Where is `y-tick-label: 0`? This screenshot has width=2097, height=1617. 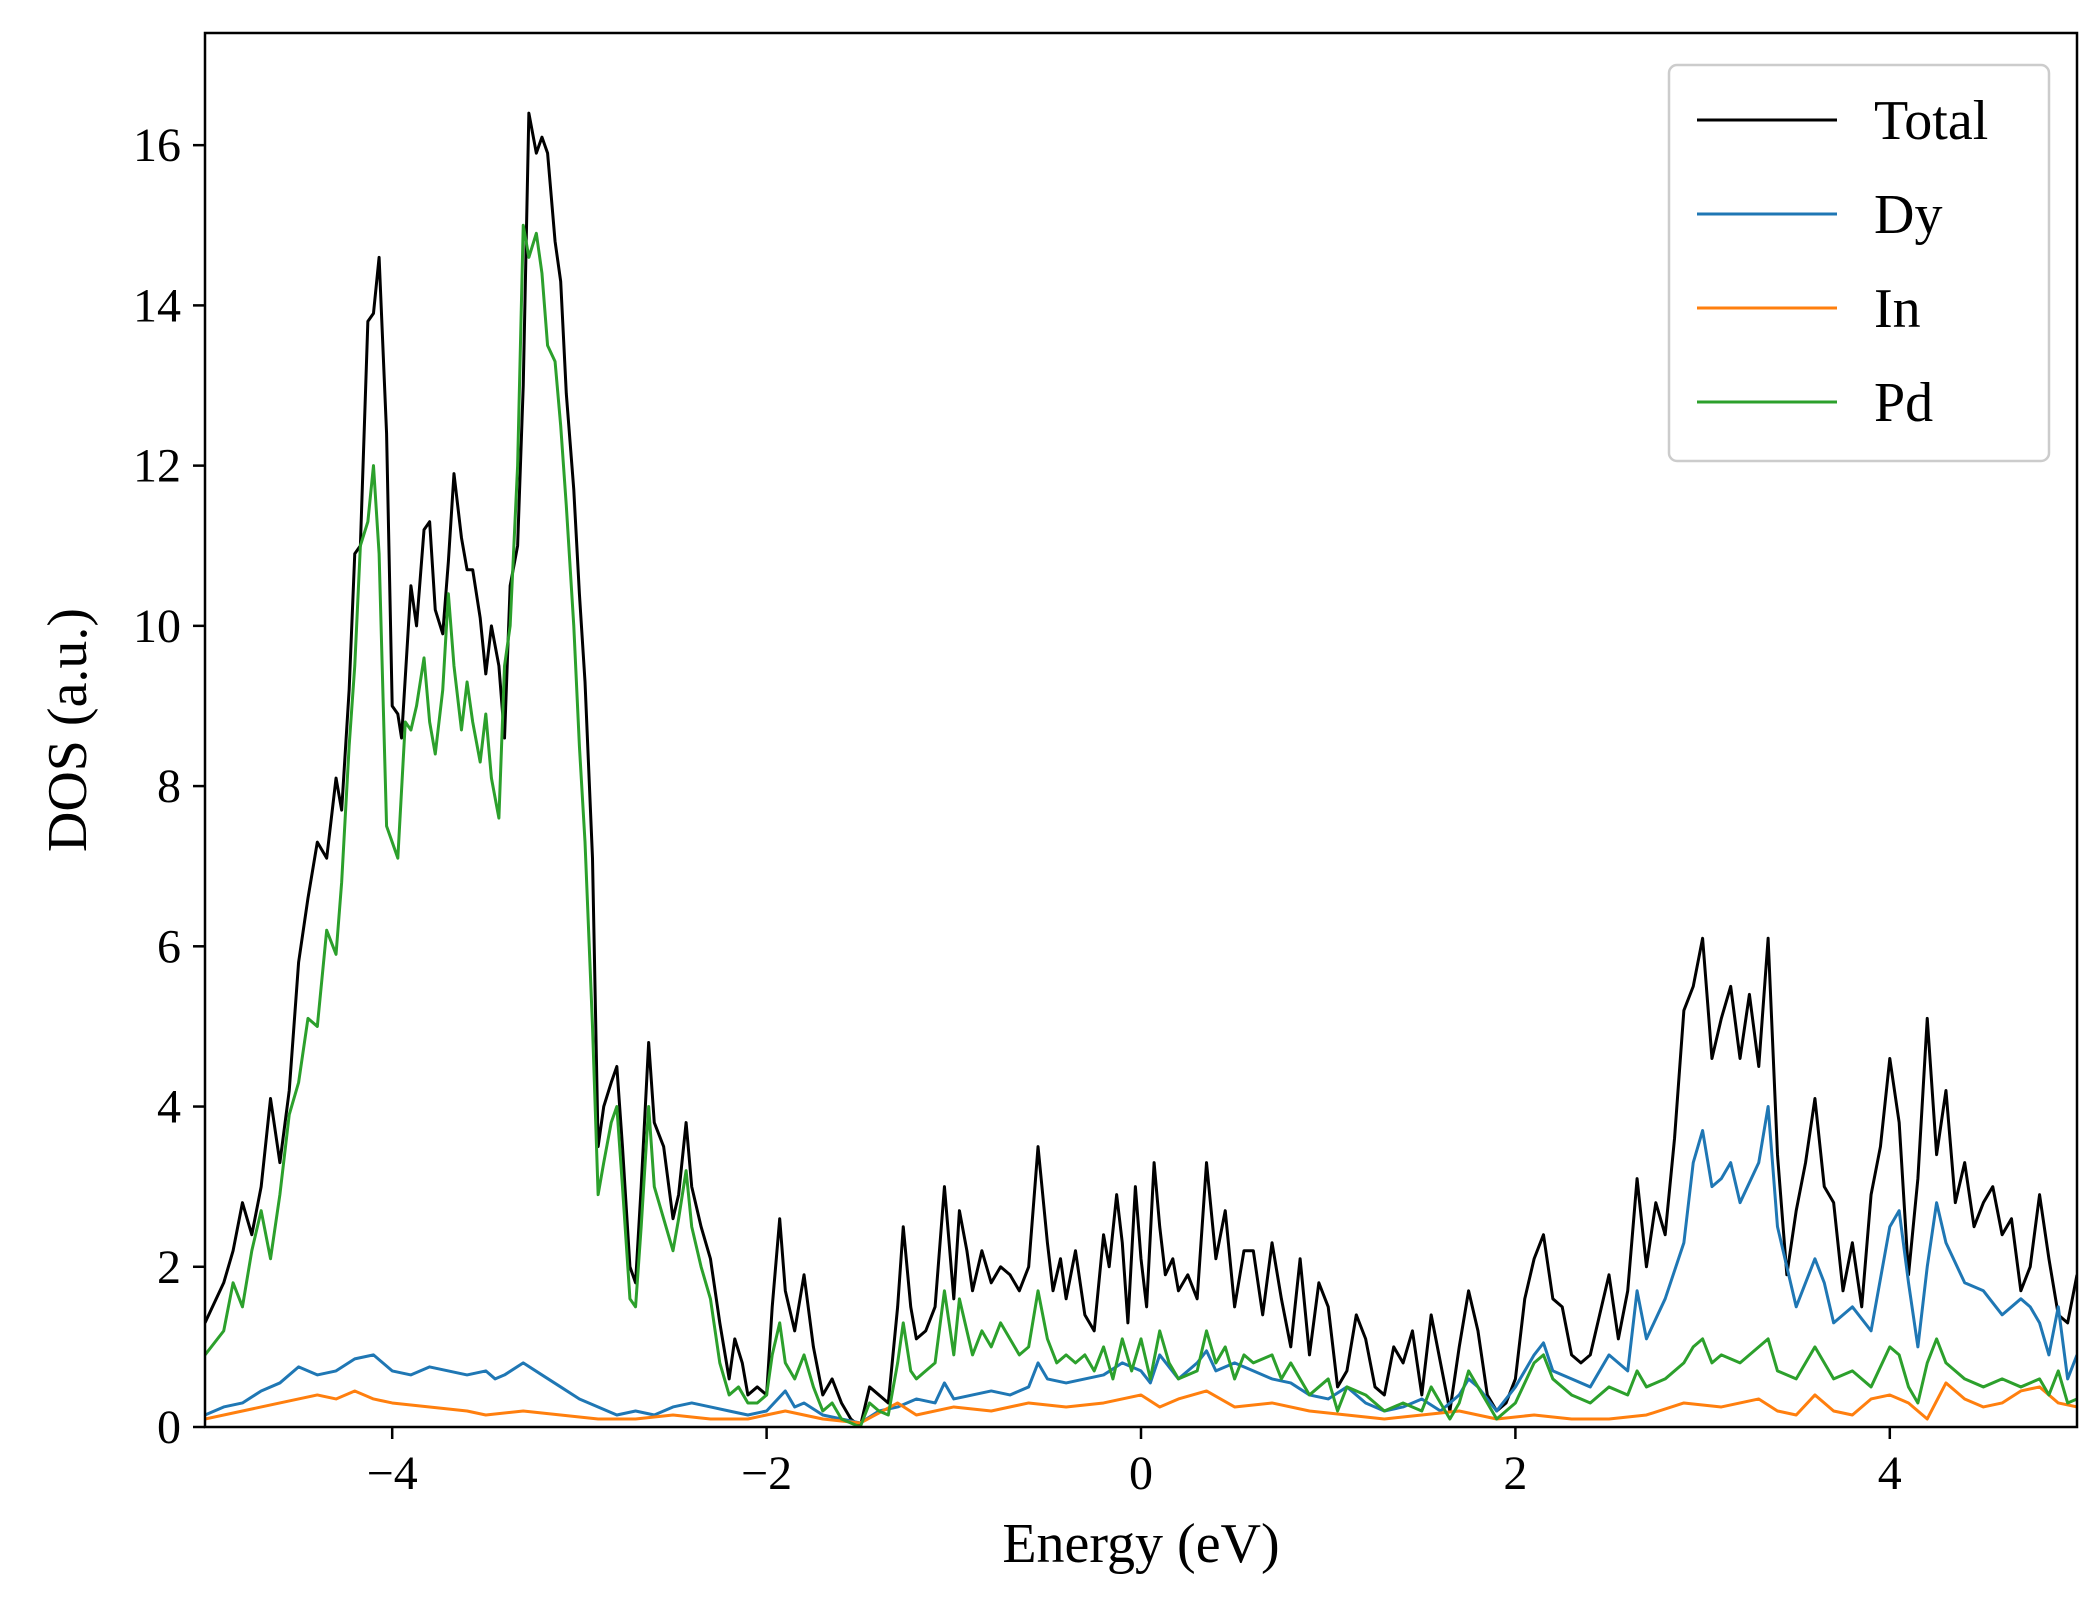
y-tick-label: 0 is located at coordinates (169, 1427).